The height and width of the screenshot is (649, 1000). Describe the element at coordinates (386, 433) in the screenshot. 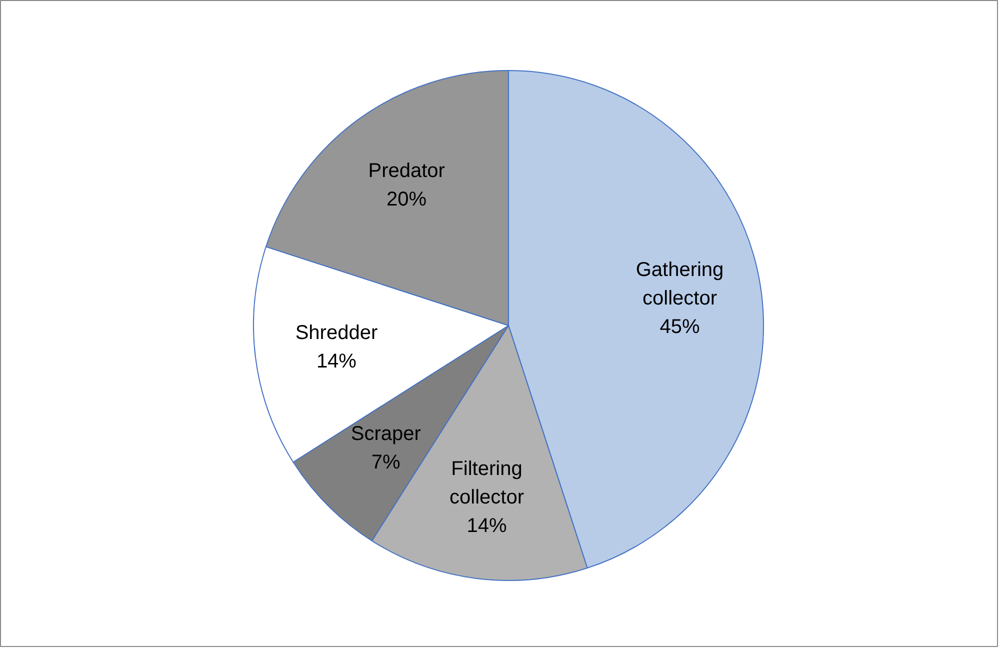

I see `slice-label: Scraper` at that location.